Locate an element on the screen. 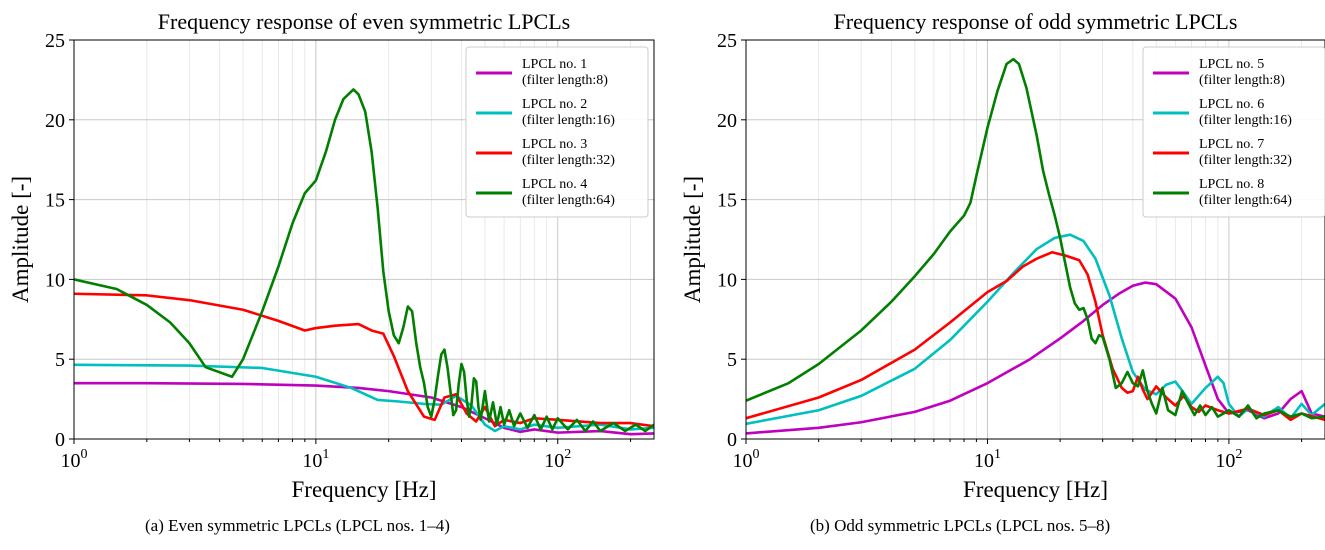 This screenshot has width=1325, height=550. chart-2-ytick-label: 15 is located at coordinates (727, 201).